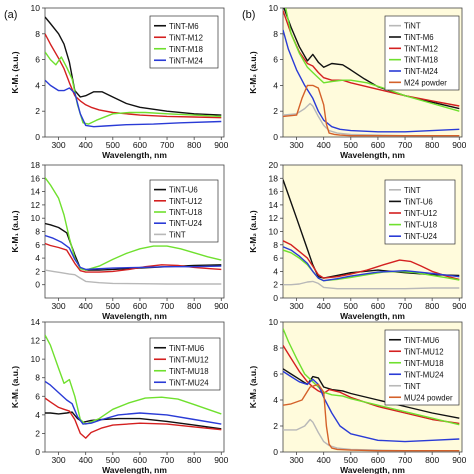  What do you see at coordinates (133, 418) in the screenshot?
I see `series-line-tint-mu12` at bounding box center [133, 418].